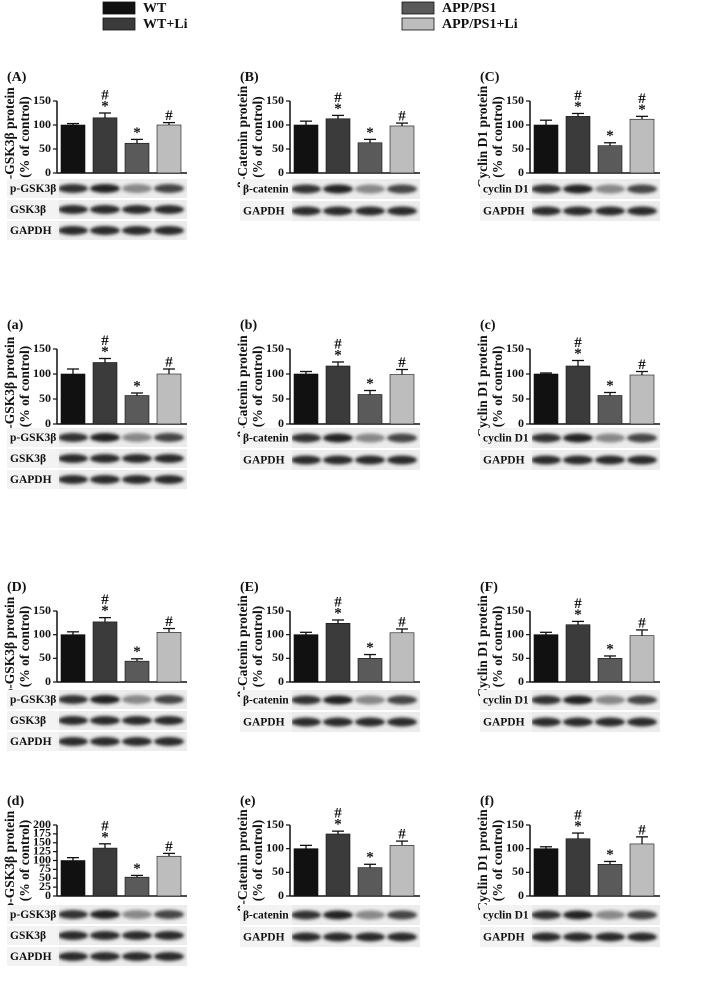  What do you see at coordinates (488, 325) in the screenshot?
I see `panel-label: (c)` at bounding box center [488, 325].